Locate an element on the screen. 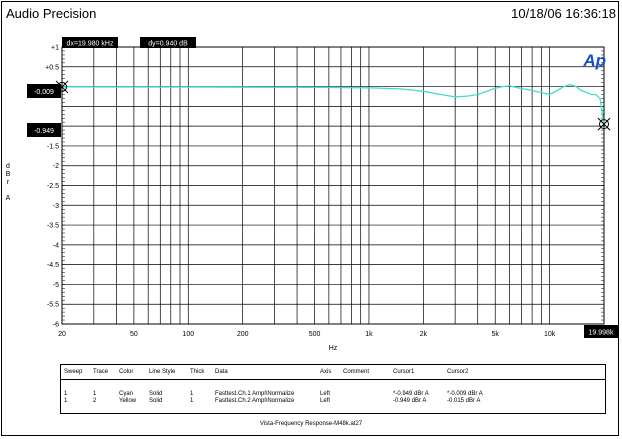 This screenshot has width=622, height=439. legend-cell: Fasttest.Ch.2 Ampl\Normalize is located at coordinates (255, 401).